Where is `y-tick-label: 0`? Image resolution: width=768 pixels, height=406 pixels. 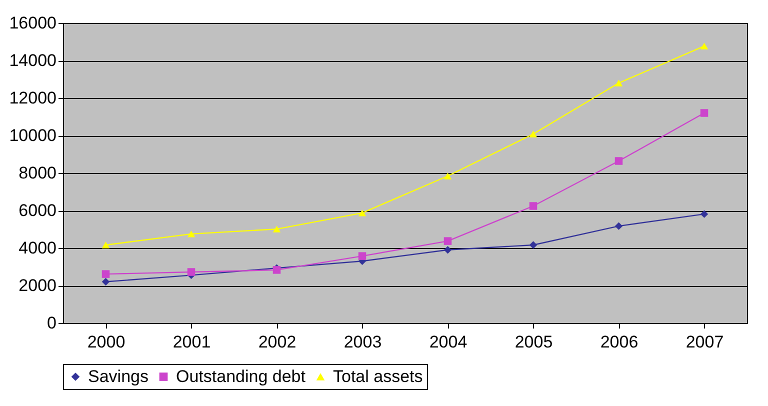
y-tick-label: 0 is located at coordinates (51, 323).